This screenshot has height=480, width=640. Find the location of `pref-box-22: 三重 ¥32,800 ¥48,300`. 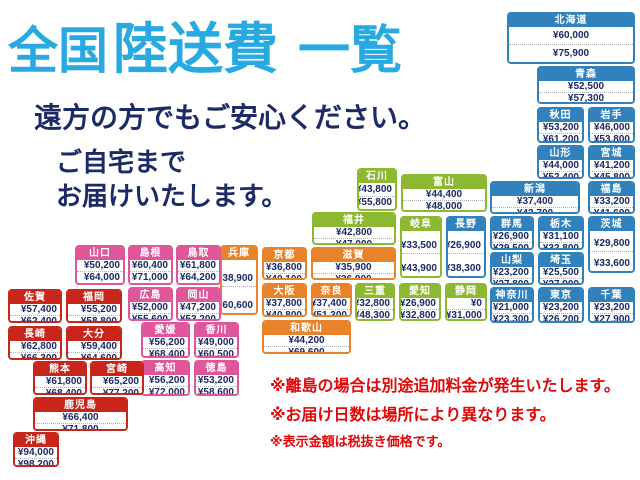

pref-box-22: 三重 ¥32,800 ¥48,300 is located at coordinates (375, 302).